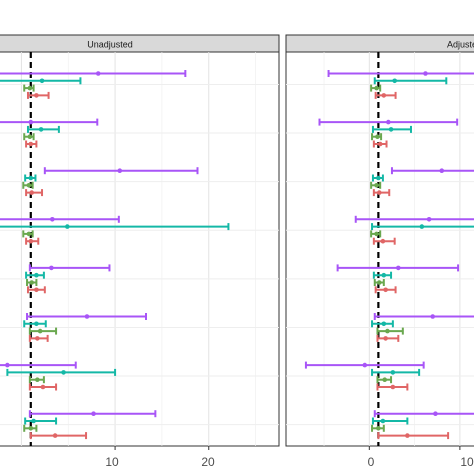 This screenshot has height=474, width=474. Describe the element at coordinates (460, 45) in the screenshot. I see `strip-label-adjusted: Adjuste` at that location.